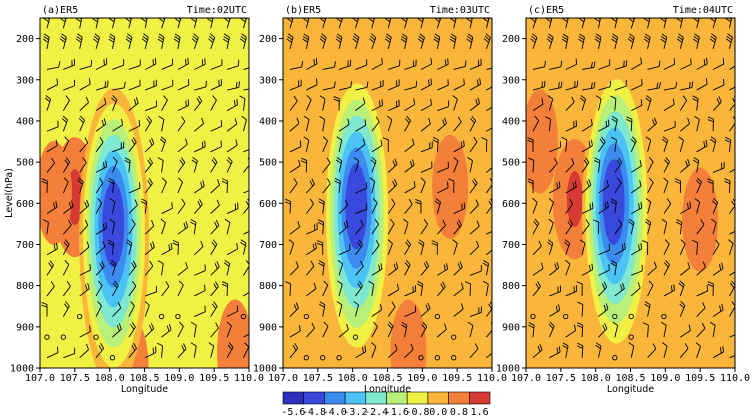 The height and width of the screenshot is (419, 751). Describe the element at coordinates (613, 203) in the screenshot. I see `cold-core-center` at that location.